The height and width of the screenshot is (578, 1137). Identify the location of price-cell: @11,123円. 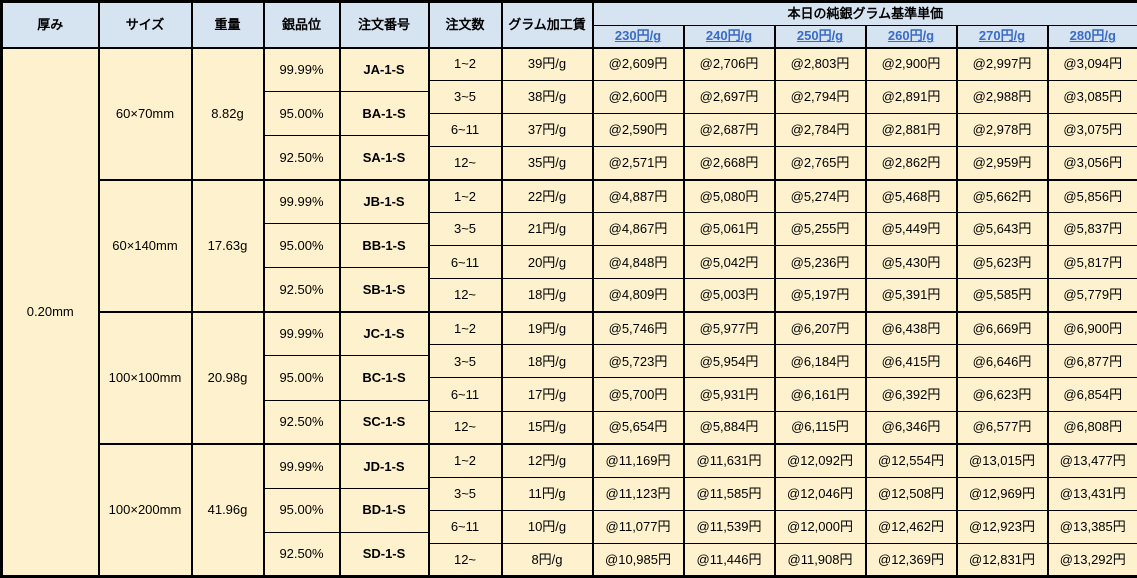
(638, 493).